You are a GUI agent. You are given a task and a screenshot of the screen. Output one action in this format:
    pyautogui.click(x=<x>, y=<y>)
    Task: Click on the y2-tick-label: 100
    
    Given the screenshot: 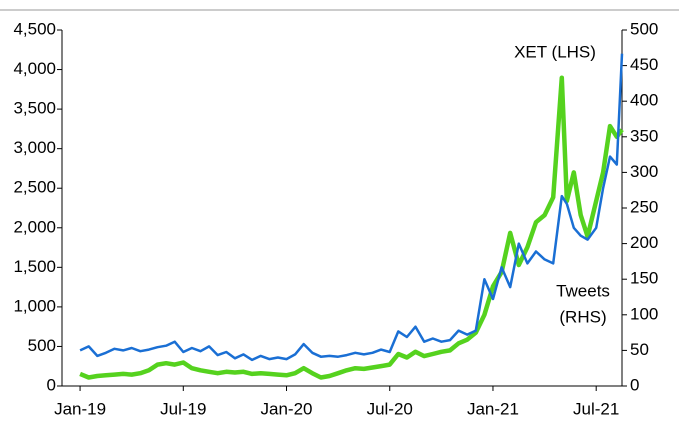 What is the action you would take?
    pyautogui.click(x=644, y=313)
    